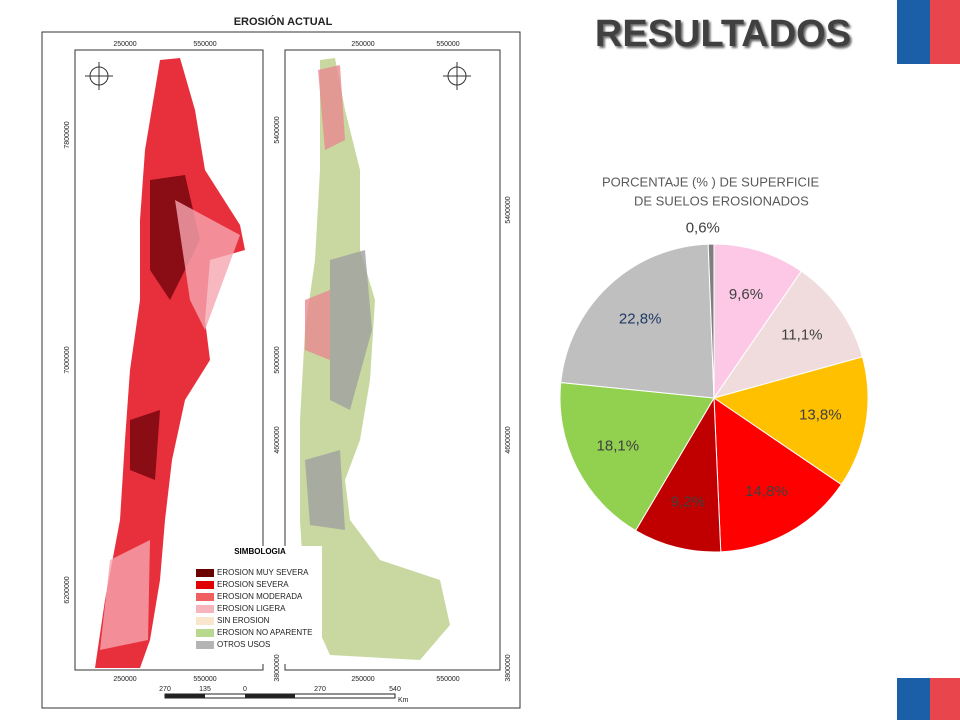 Image resolution: width=960 pixels, height=725 pixels. Describe the element at coordinates (67, 589) in the screenshot. I see `map-coordinate: 6200000` at that location.